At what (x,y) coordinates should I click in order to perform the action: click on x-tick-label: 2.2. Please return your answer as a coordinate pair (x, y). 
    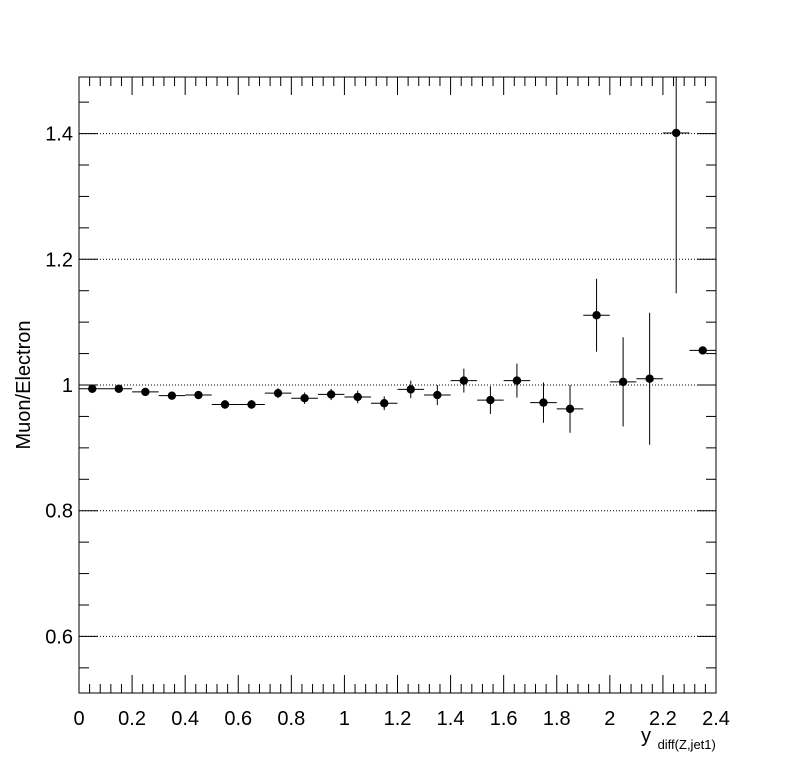
    Looking at the image, I should click on (663, 719).